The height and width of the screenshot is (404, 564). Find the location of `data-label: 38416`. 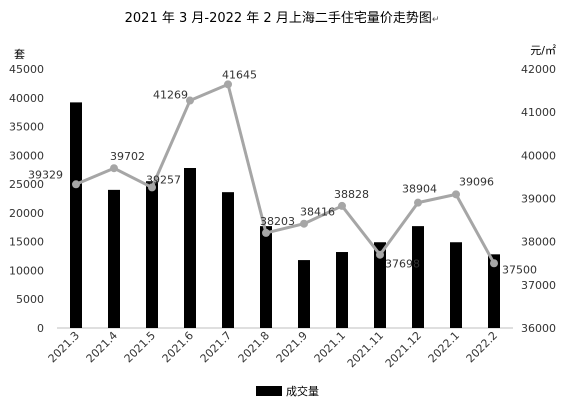

data-label: 38416 is located at coordinates (317, 212).